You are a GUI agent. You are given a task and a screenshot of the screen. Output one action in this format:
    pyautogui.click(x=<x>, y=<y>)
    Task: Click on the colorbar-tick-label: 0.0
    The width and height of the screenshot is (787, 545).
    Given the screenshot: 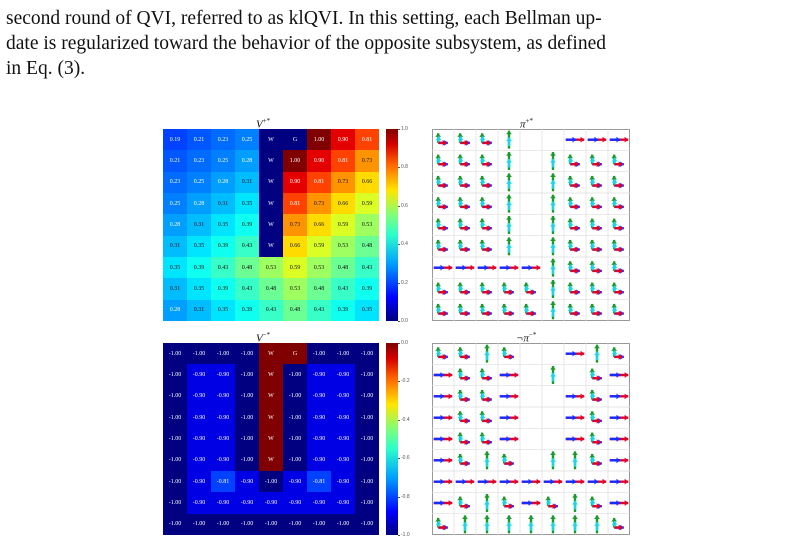 What is the action you would take?
    pyautogui.click(x=403, y=321)
    